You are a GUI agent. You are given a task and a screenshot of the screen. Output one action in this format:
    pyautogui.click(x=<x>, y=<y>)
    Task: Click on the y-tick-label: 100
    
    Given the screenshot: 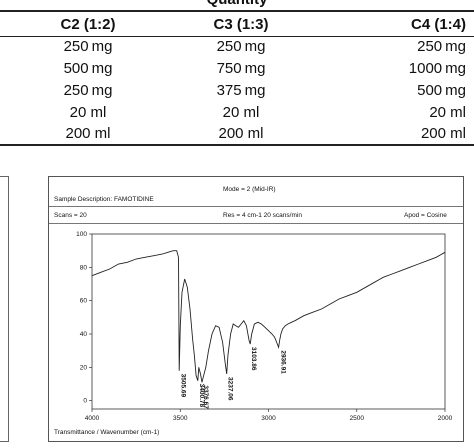 What is the action you would take?
    pyautogui.click(x=81, y=234)
    